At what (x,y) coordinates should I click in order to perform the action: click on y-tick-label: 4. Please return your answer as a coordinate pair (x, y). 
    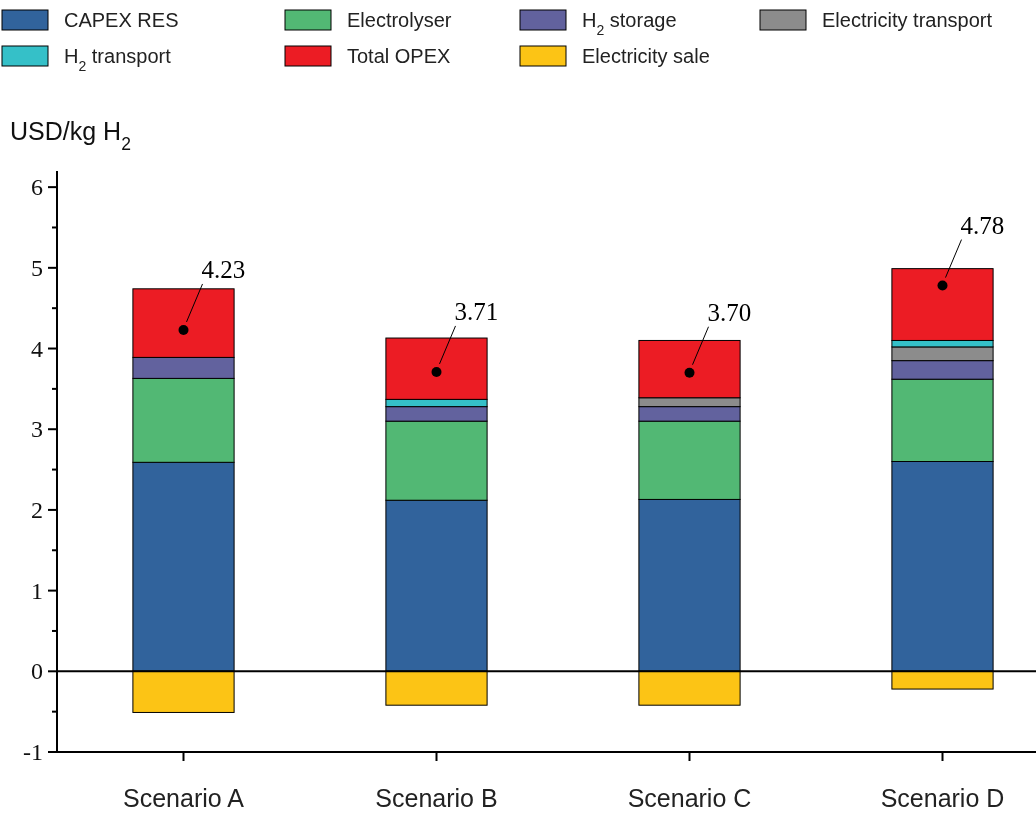
    Looking at the image, I should click on (37, 348).